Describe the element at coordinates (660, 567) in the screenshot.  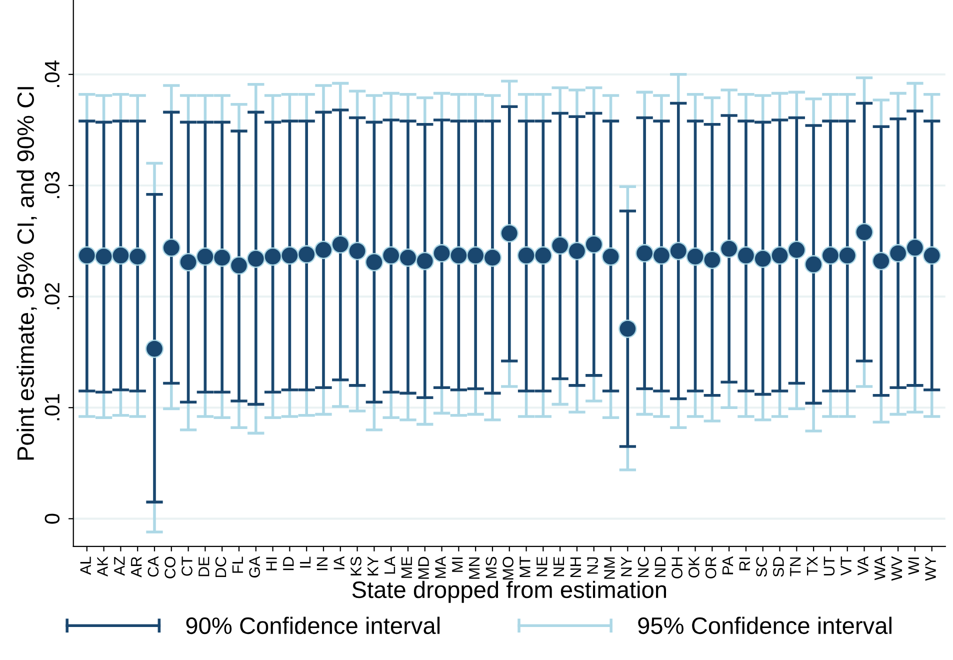
I see `x-tick-label: ND` at that location.